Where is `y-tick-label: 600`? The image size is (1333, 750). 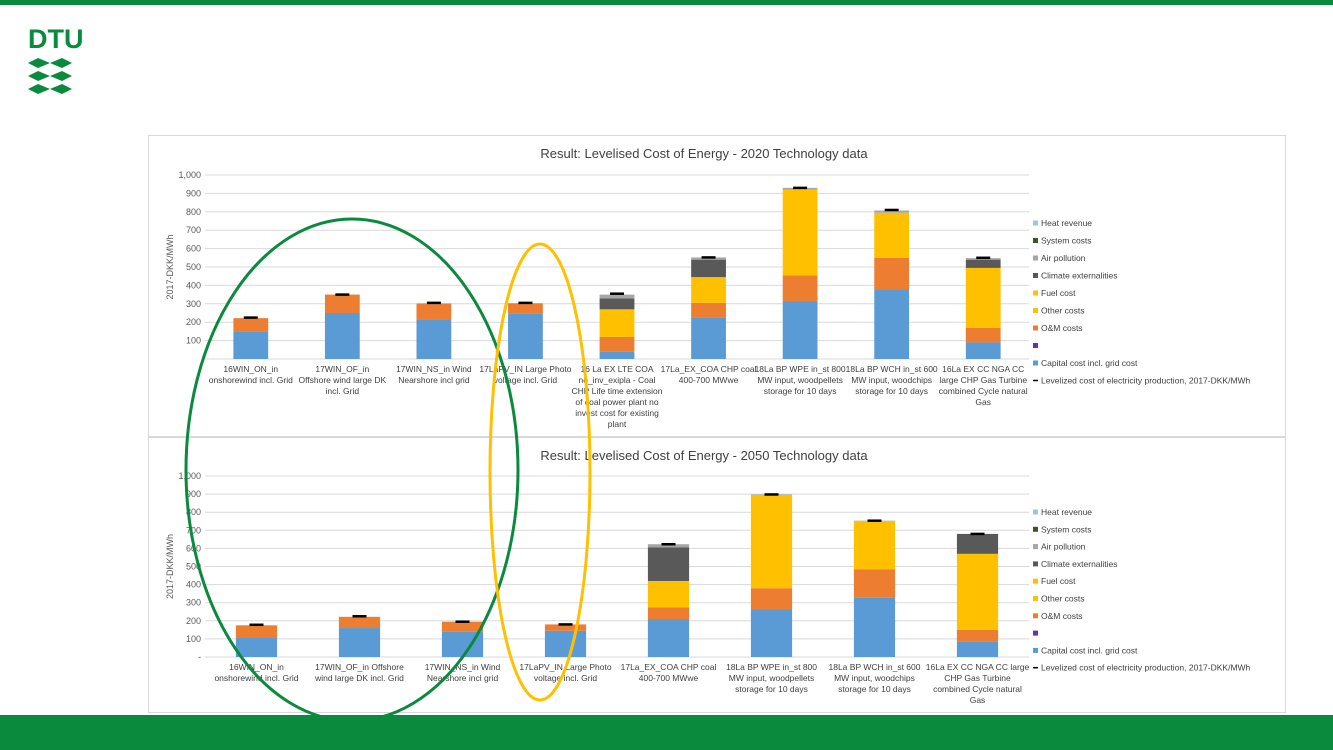
y-tick-label: 600 is located at coordinates (193, 548).